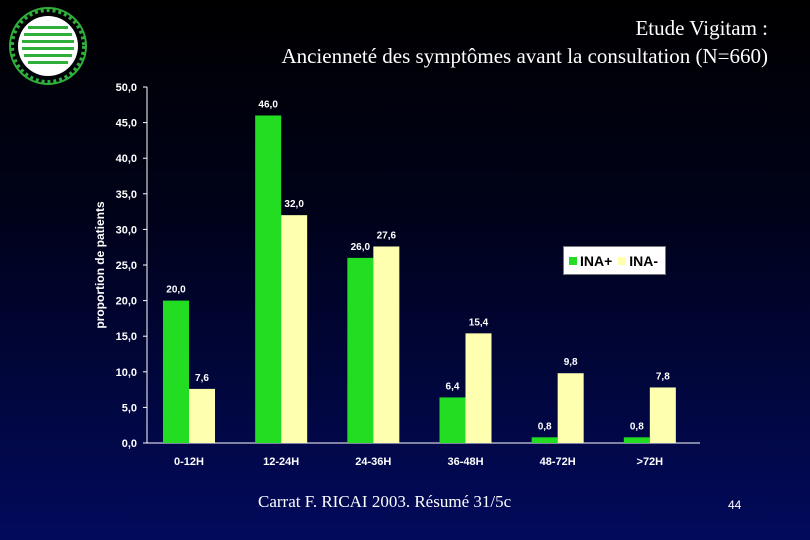 This screenshot has height=540, width=810. What do you see at coordinates (126, 373) in the screenshot?
I see `y-tick-label: 10,0` at bounding box center [126, 373].